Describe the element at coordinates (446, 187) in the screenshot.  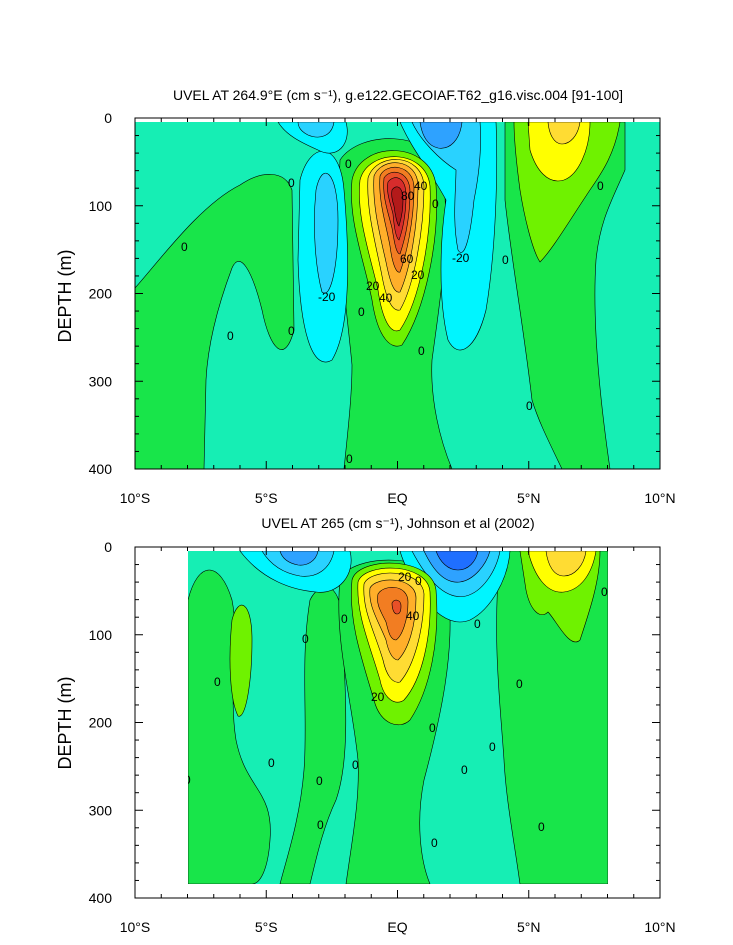
I see `band-neg20-ne` at that location.